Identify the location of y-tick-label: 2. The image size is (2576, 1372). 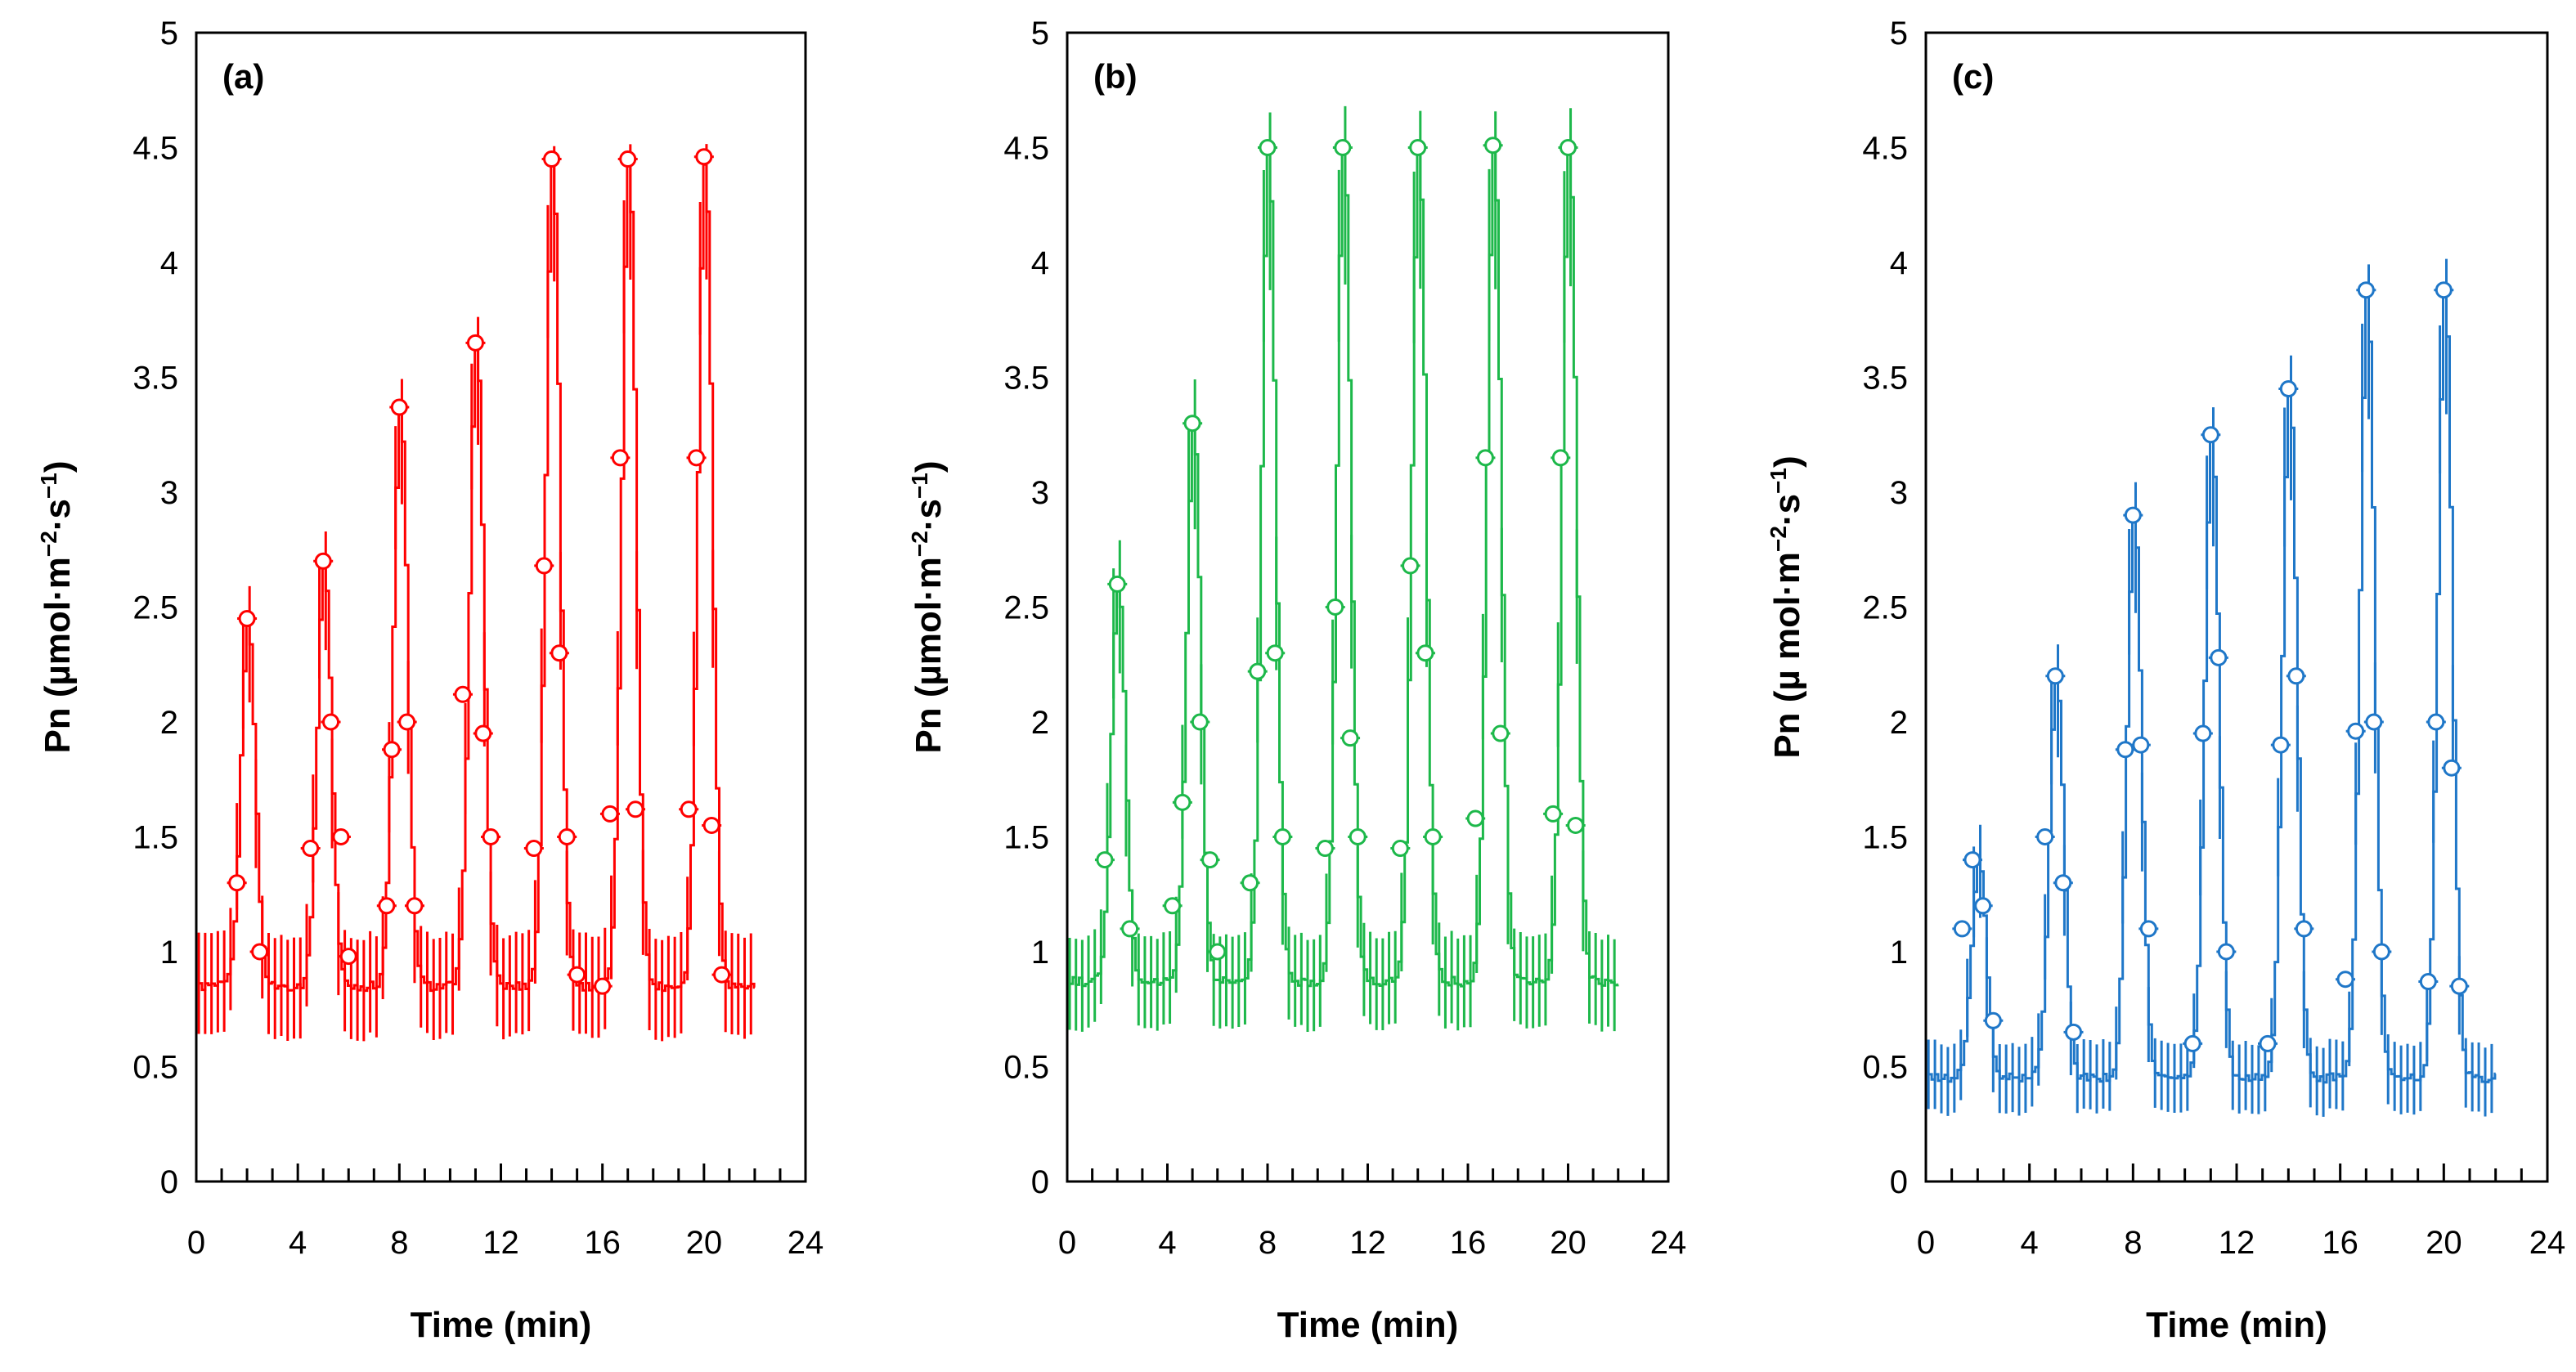
(169, 723).